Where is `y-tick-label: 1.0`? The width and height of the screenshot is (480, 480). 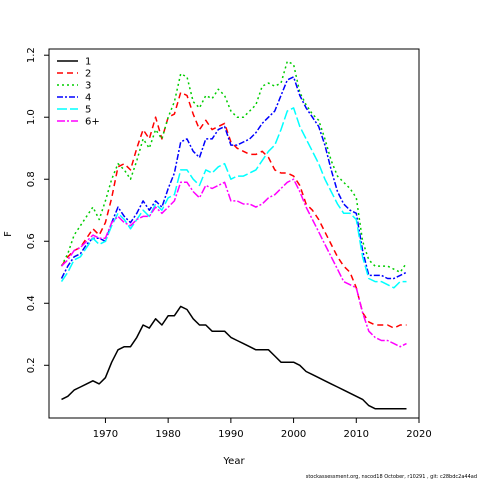 y-tick-label: 1.0 is located at coordinates (31, 117).